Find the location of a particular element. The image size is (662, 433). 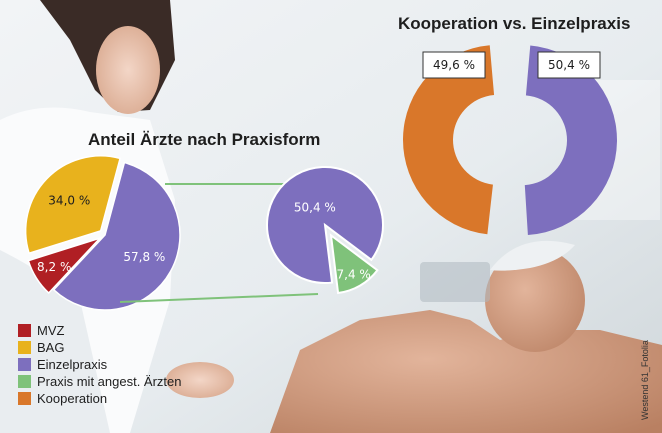

donut-label-kooperation: 49,6 % is located at coordinates (454, 65).